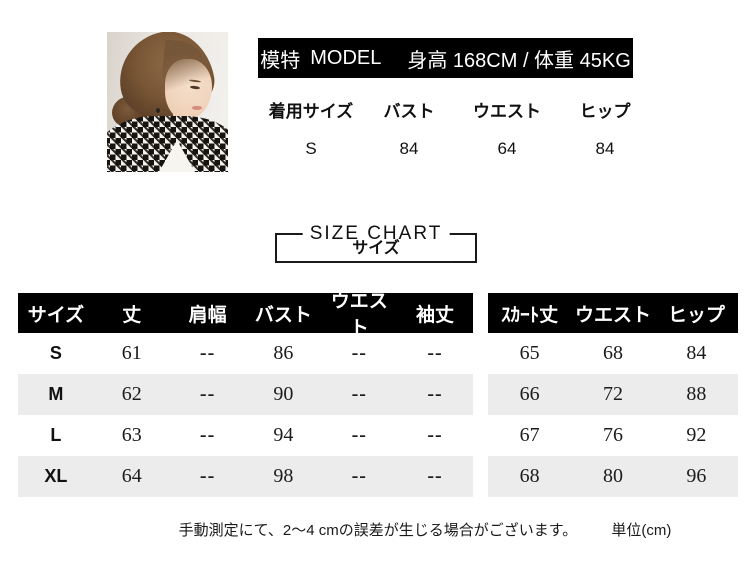 The width and height of the screenshot is (750, 568). Describe the element at coordinates (346, 57) in the screenshot. I see `banner-label-en: MODEL` at that location.